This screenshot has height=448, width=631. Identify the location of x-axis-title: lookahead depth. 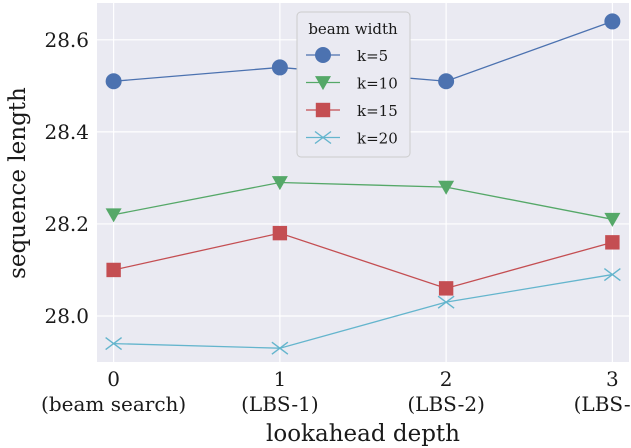
(363, 434).